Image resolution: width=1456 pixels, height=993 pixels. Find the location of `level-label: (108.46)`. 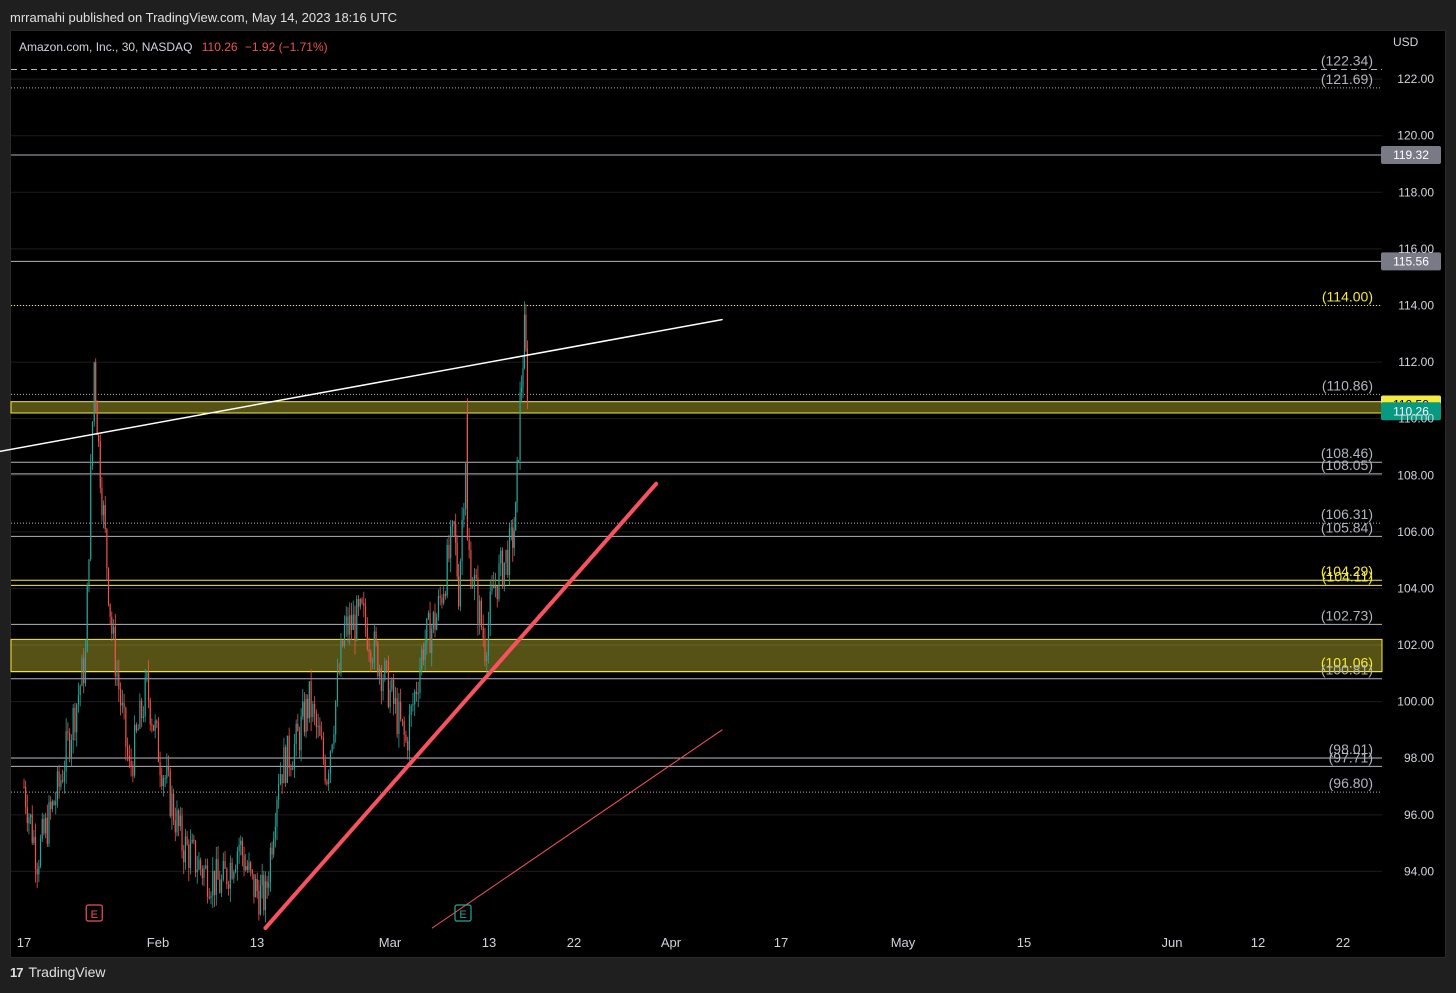

level-label: (108.46) is located at coordinates (1347, 453).